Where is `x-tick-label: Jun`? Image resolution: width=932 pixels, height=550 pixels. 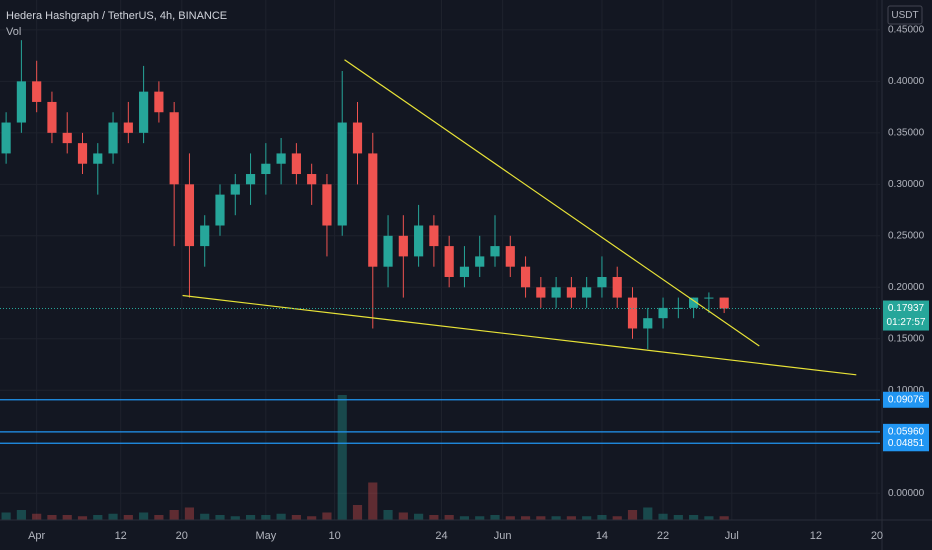 x-tick-label: Jun is located at coordinates (503, 536).